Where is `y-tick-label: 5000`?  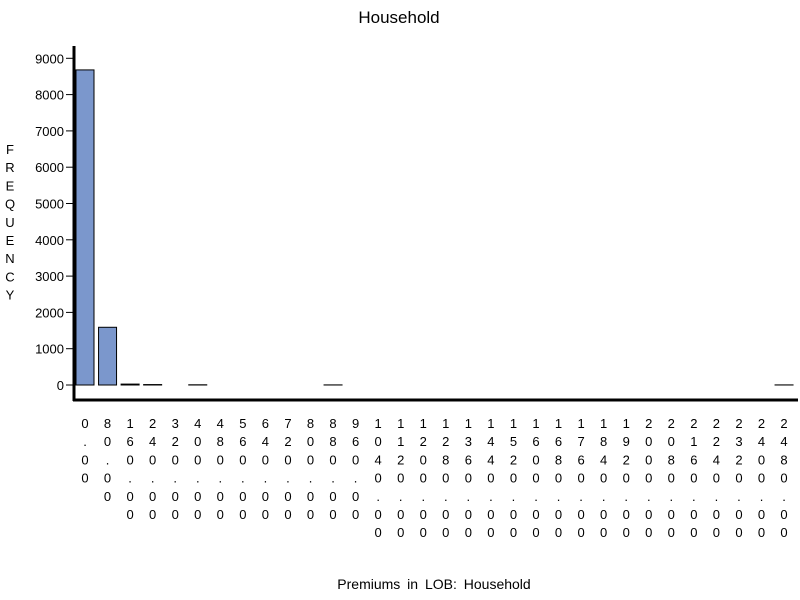 y-tick-label: 5000 is located at coordinates (49, 204).